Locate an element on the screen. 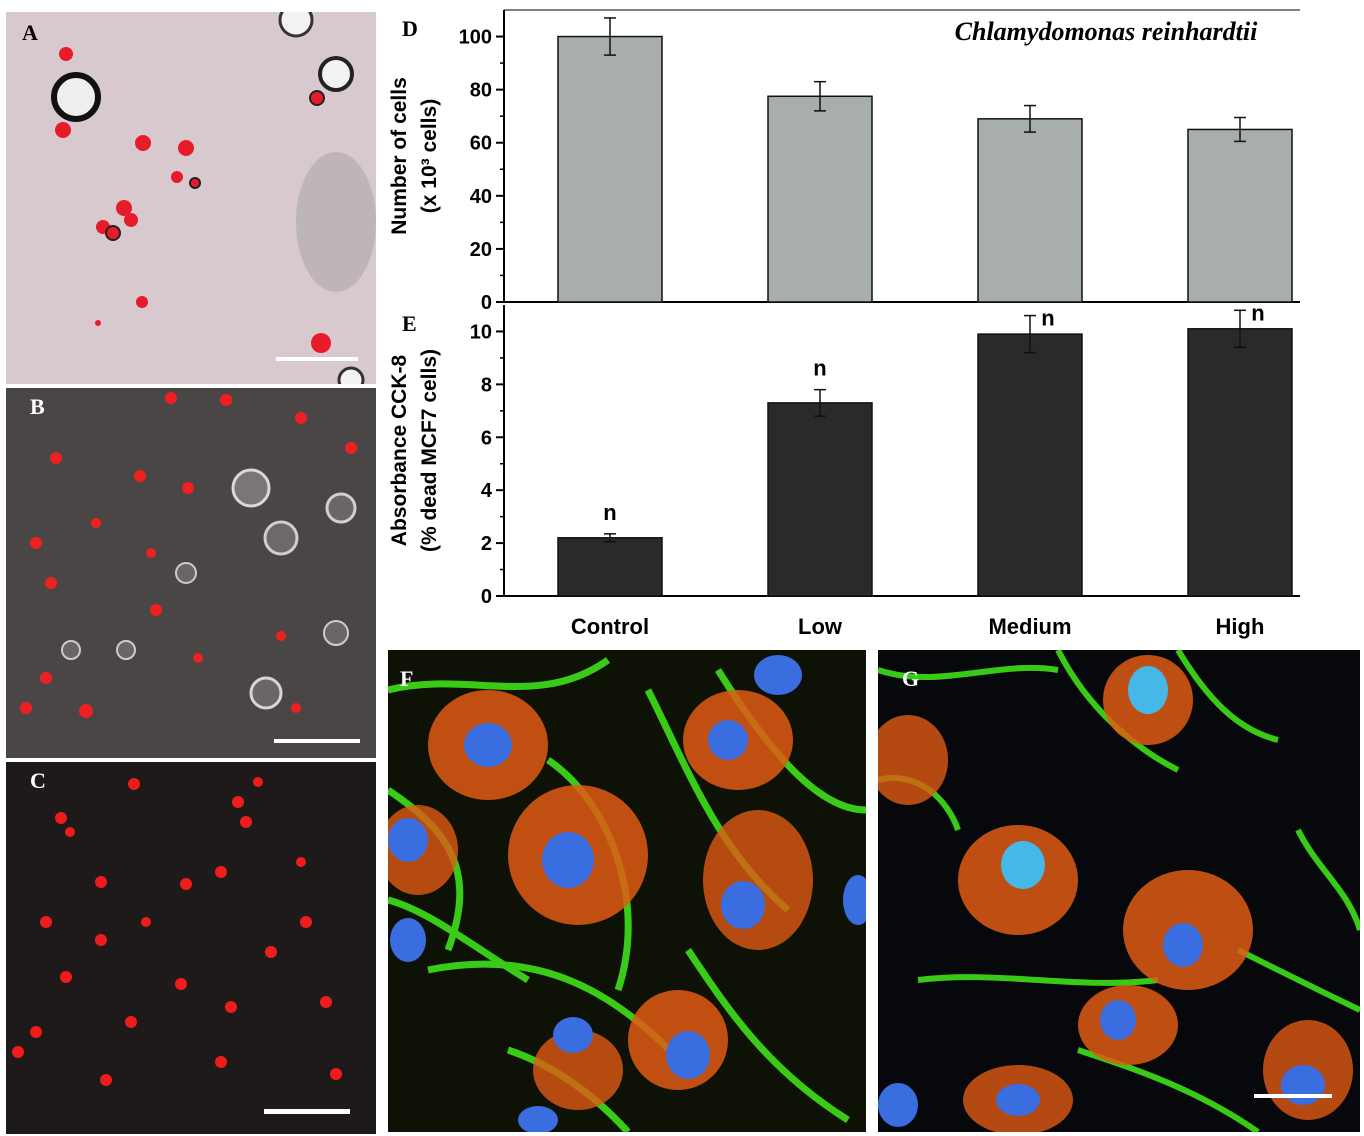 The image size is (1364, 1136). y-tick-label: 8 is located at coordinates (486, 385).